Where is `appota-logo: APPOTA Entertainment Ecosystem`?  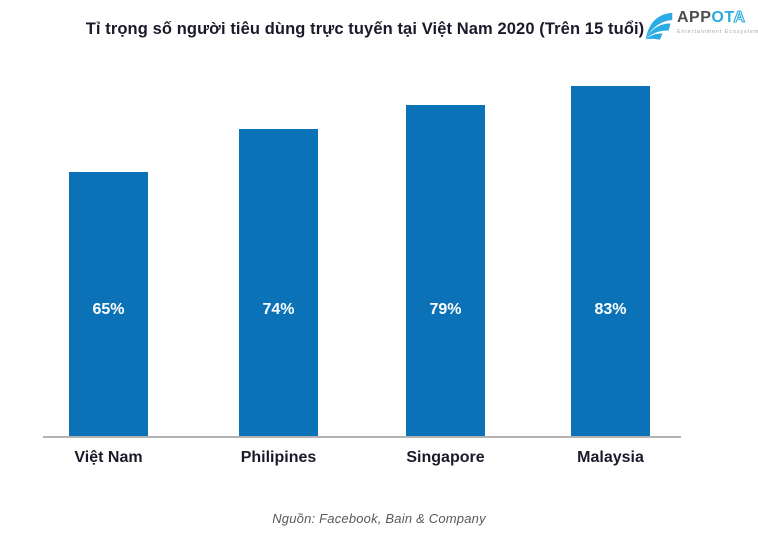
appota-logo: APPOTA Entertainment Ecosystem is located at coordinates (701, 26).